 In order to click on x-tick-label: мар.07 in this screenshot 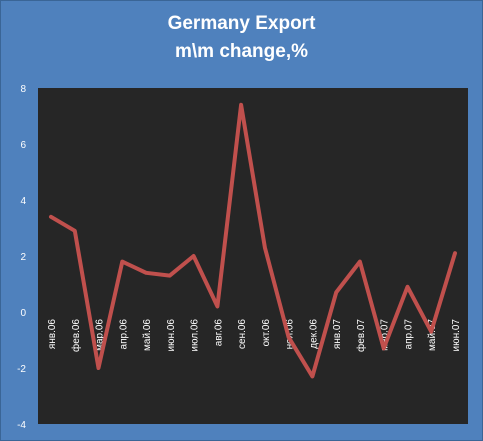, I will do `click(385, 335)`.